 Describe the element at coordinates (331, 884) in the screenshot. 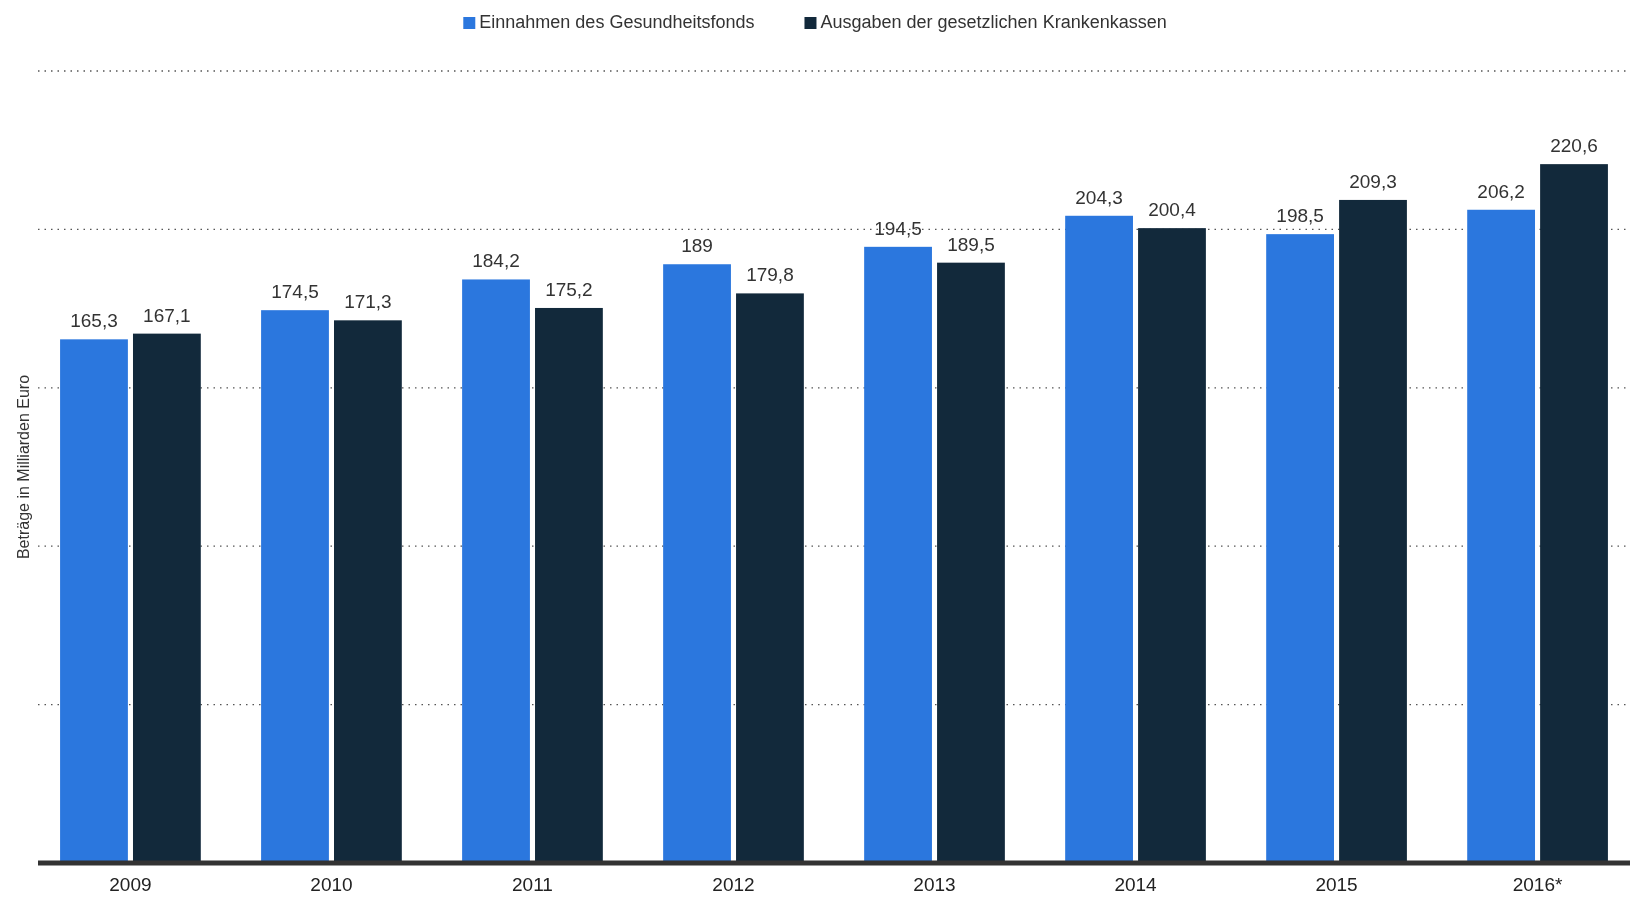

I see `x-tick-label: 2010` at that location.